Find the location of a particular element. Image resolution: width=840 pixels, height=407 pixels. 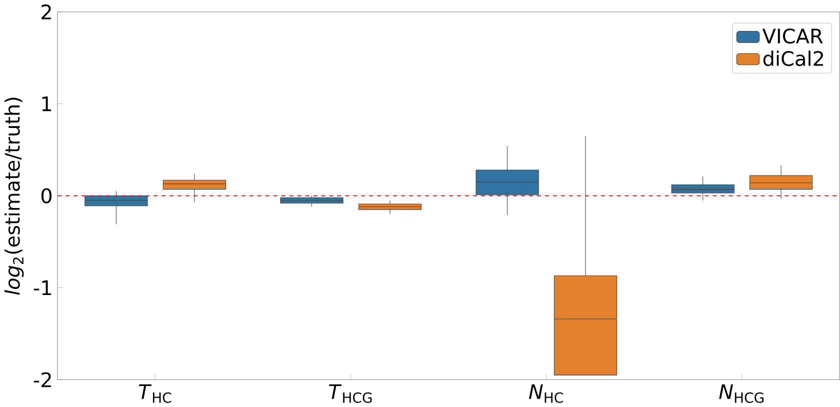

legend-label: VICAR is located at coordinates (792, 36).